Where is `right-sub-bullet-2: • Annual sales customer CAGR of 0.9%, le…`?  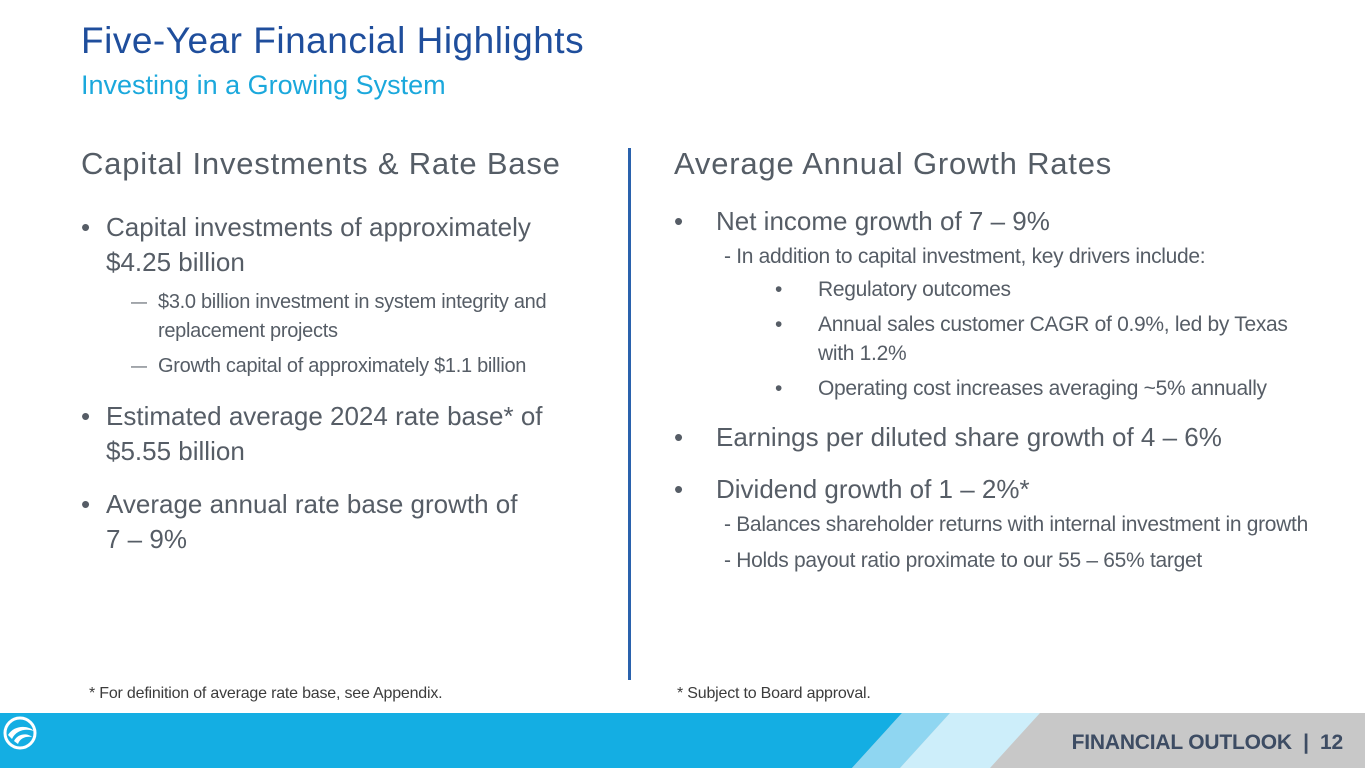
right-sub-bullet-2: • Annual sales customer CAGR of 0.9%, le… is located at coordinates (1004, 339).